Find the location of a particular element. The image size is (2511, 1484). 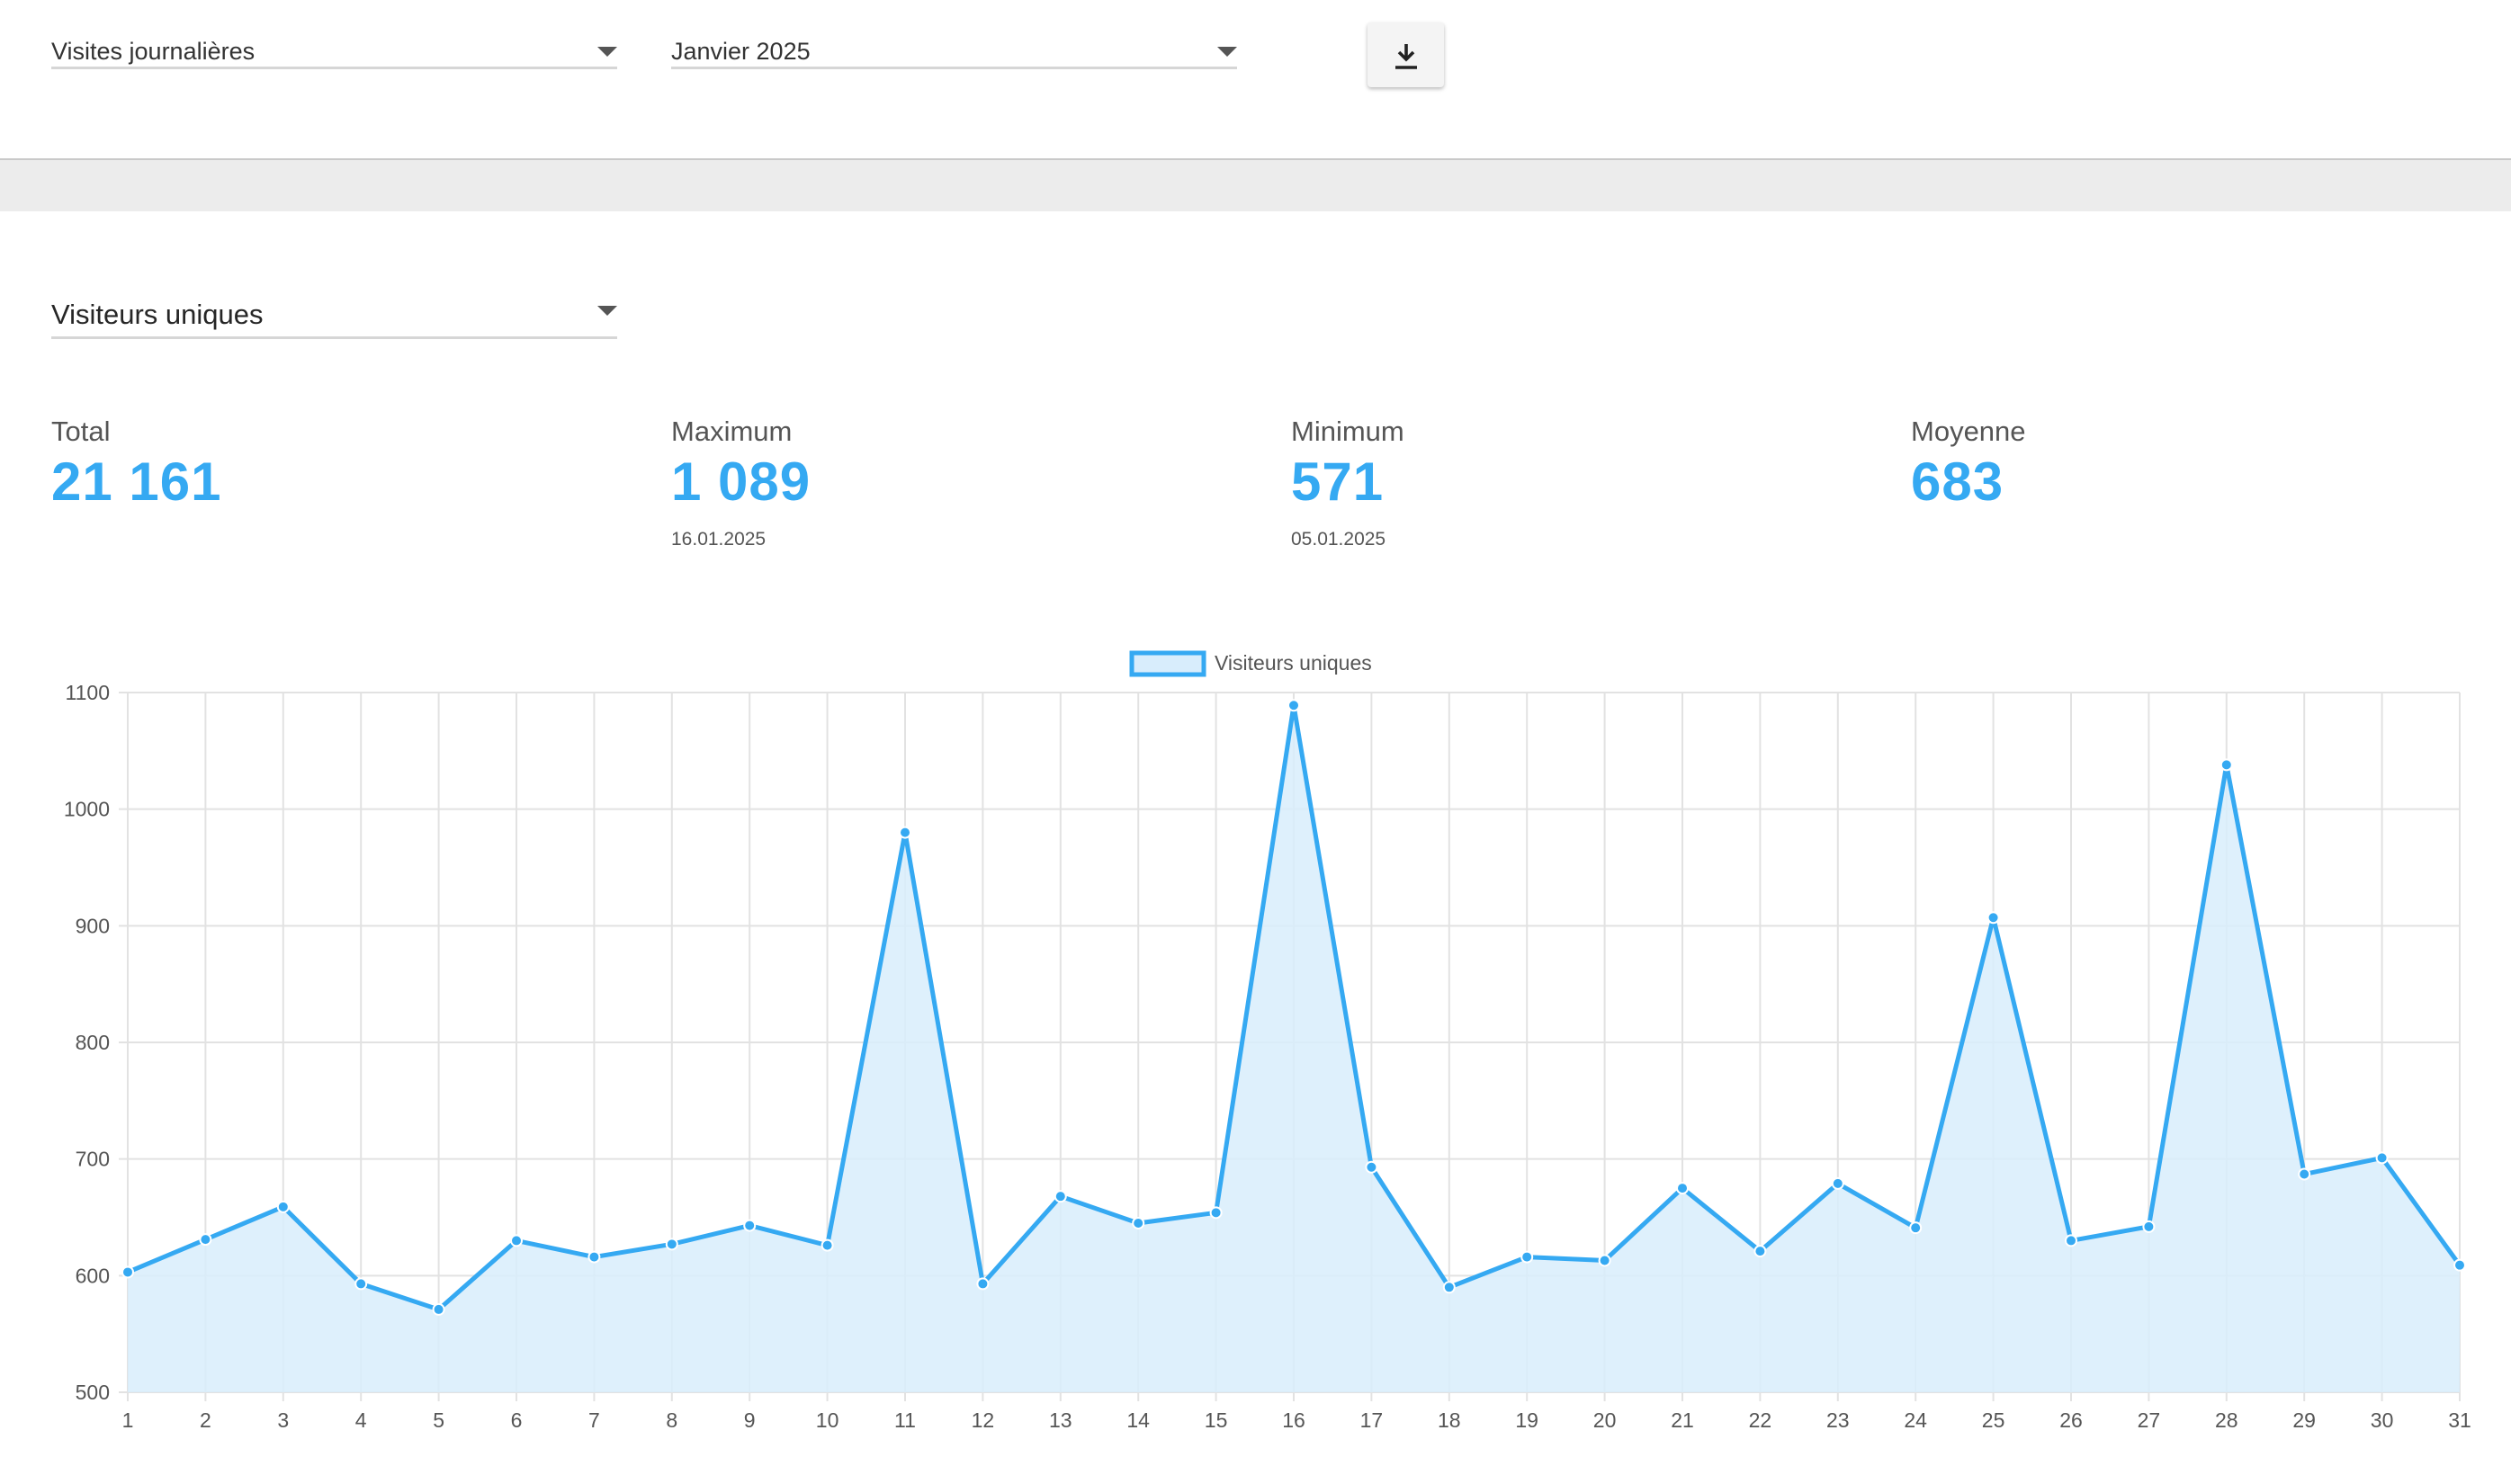

stat-minimum-date: 05.01.2025 is located at coordinates (1338, 539).